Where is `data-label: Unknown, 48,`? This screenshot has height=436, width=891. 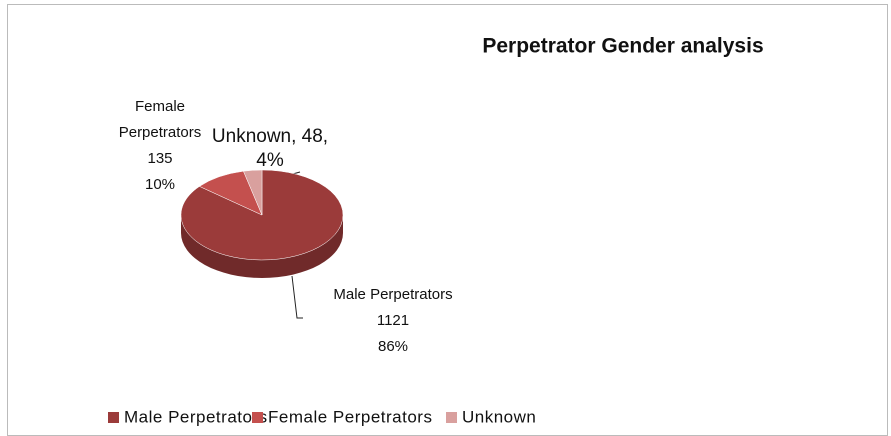
data-label: Unknown, 48, is located at coordinates (270, 136).